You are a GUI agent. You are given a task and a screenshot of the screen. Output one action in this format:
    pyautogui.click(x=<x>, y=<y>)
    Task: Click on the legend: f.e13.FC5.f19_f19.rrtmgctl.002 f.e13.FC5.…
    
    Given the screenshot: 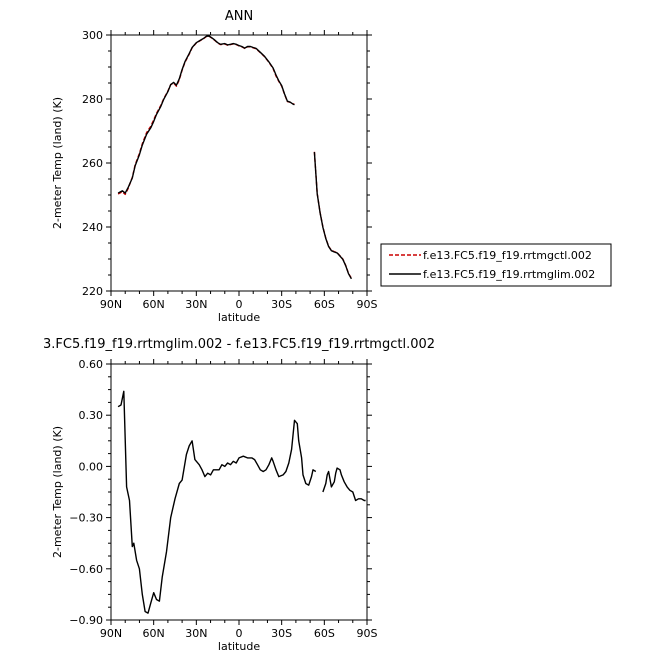 What is the action you would take?
    pyautogui.click(x=496, y=265)
    